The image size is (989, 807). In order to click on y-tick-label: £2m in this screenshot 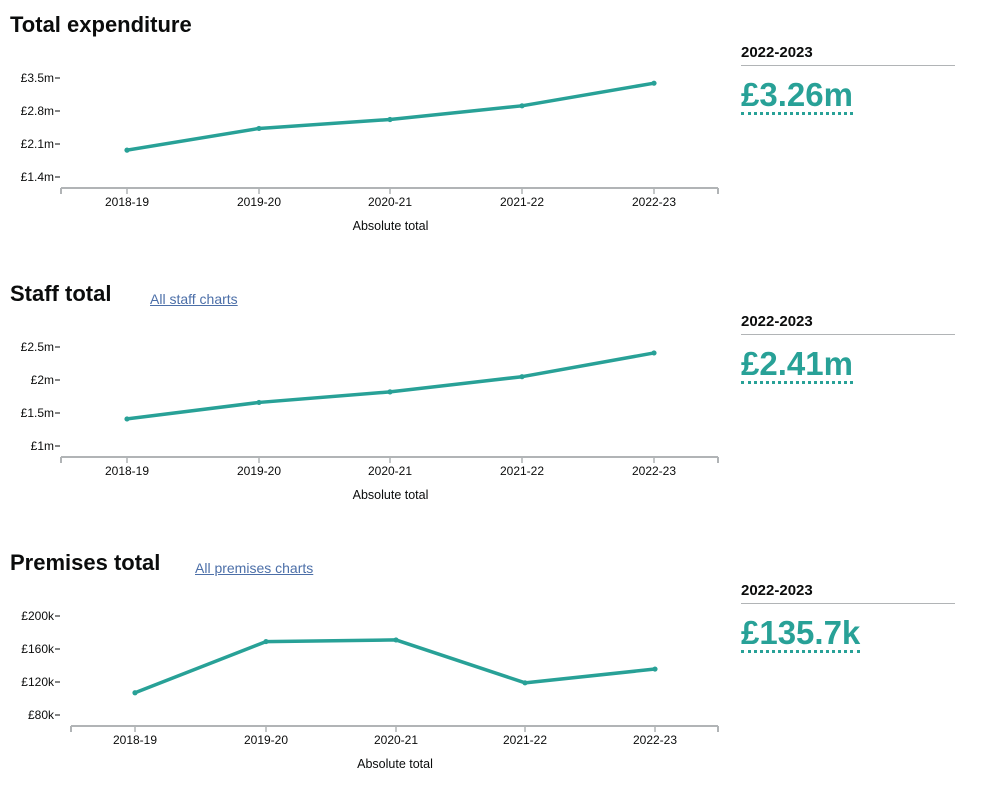, I will do `click(42, 380)`.